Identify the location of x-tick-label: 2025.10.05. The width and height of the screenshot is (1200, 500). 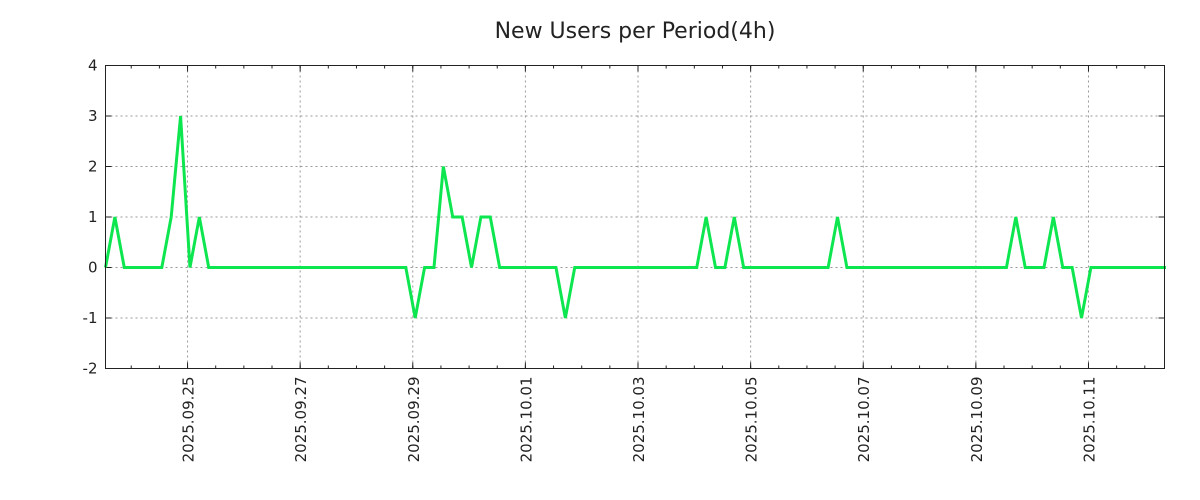
(752, 420).